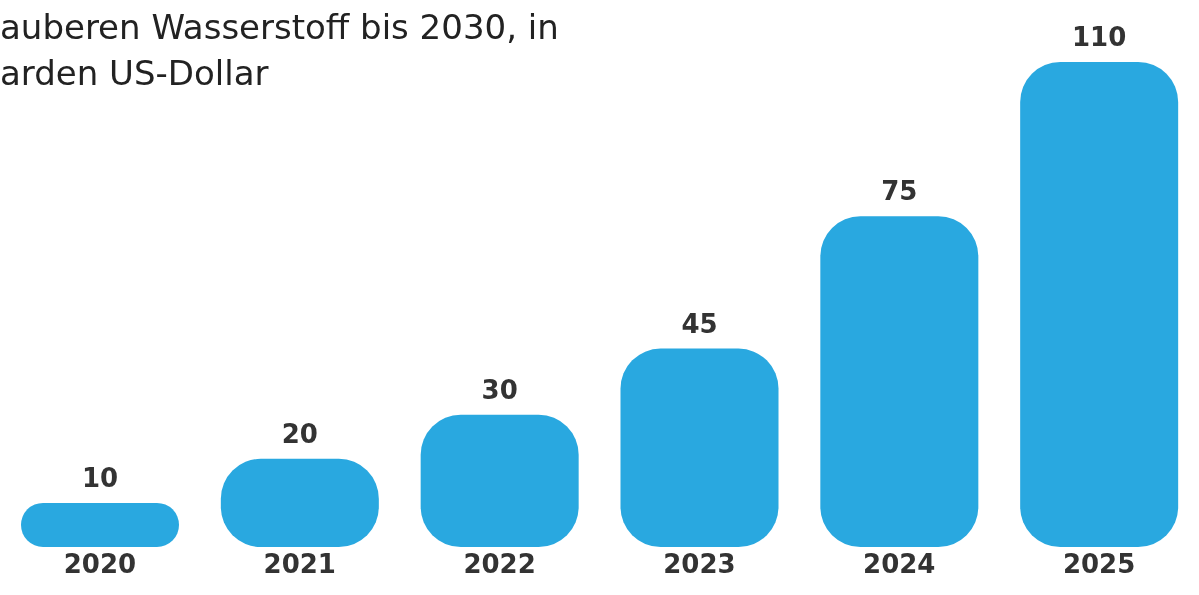 The width and height of the screenshot is (1199, 595). Describe the element at coordinates (899, 564) in the screenshot. I see `x-tick-label: 2024` at that location.